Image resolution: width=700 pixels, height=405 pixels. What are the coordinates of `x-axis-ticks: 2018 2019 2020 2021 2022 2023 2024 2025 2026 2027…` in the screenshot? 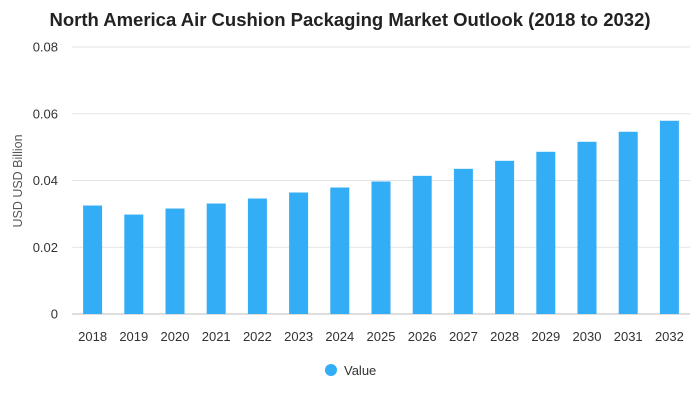 It's located at (381, 336).